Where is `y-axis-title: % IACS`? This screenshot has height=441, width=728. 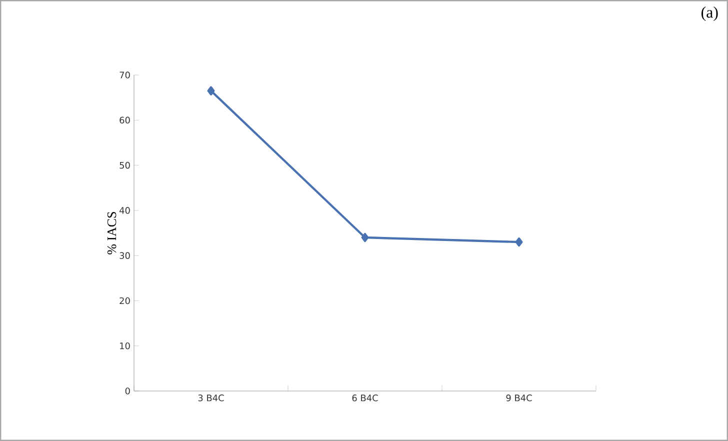
y-axis-title: % IACS is located at coordinates (111, 233).